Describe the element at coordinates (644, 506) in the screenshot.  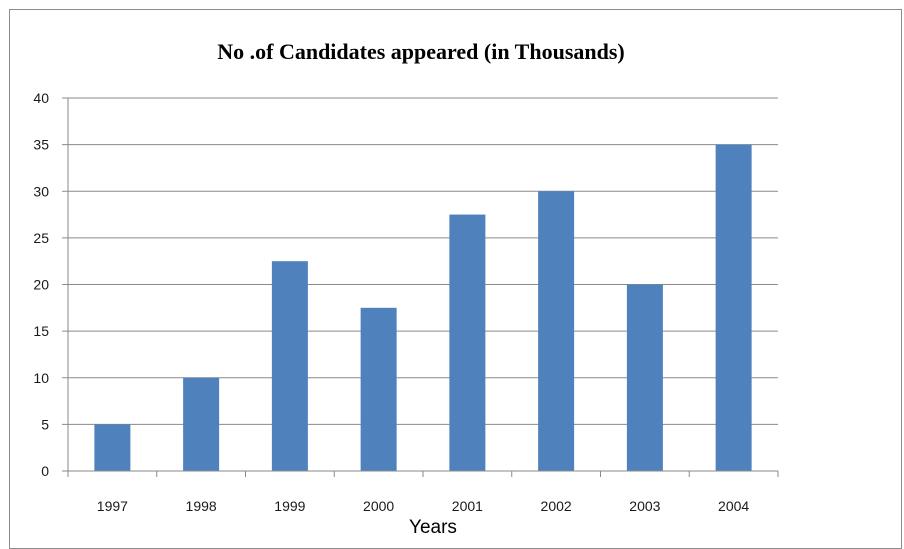
I see `x-tick-label: 2003` at that location.